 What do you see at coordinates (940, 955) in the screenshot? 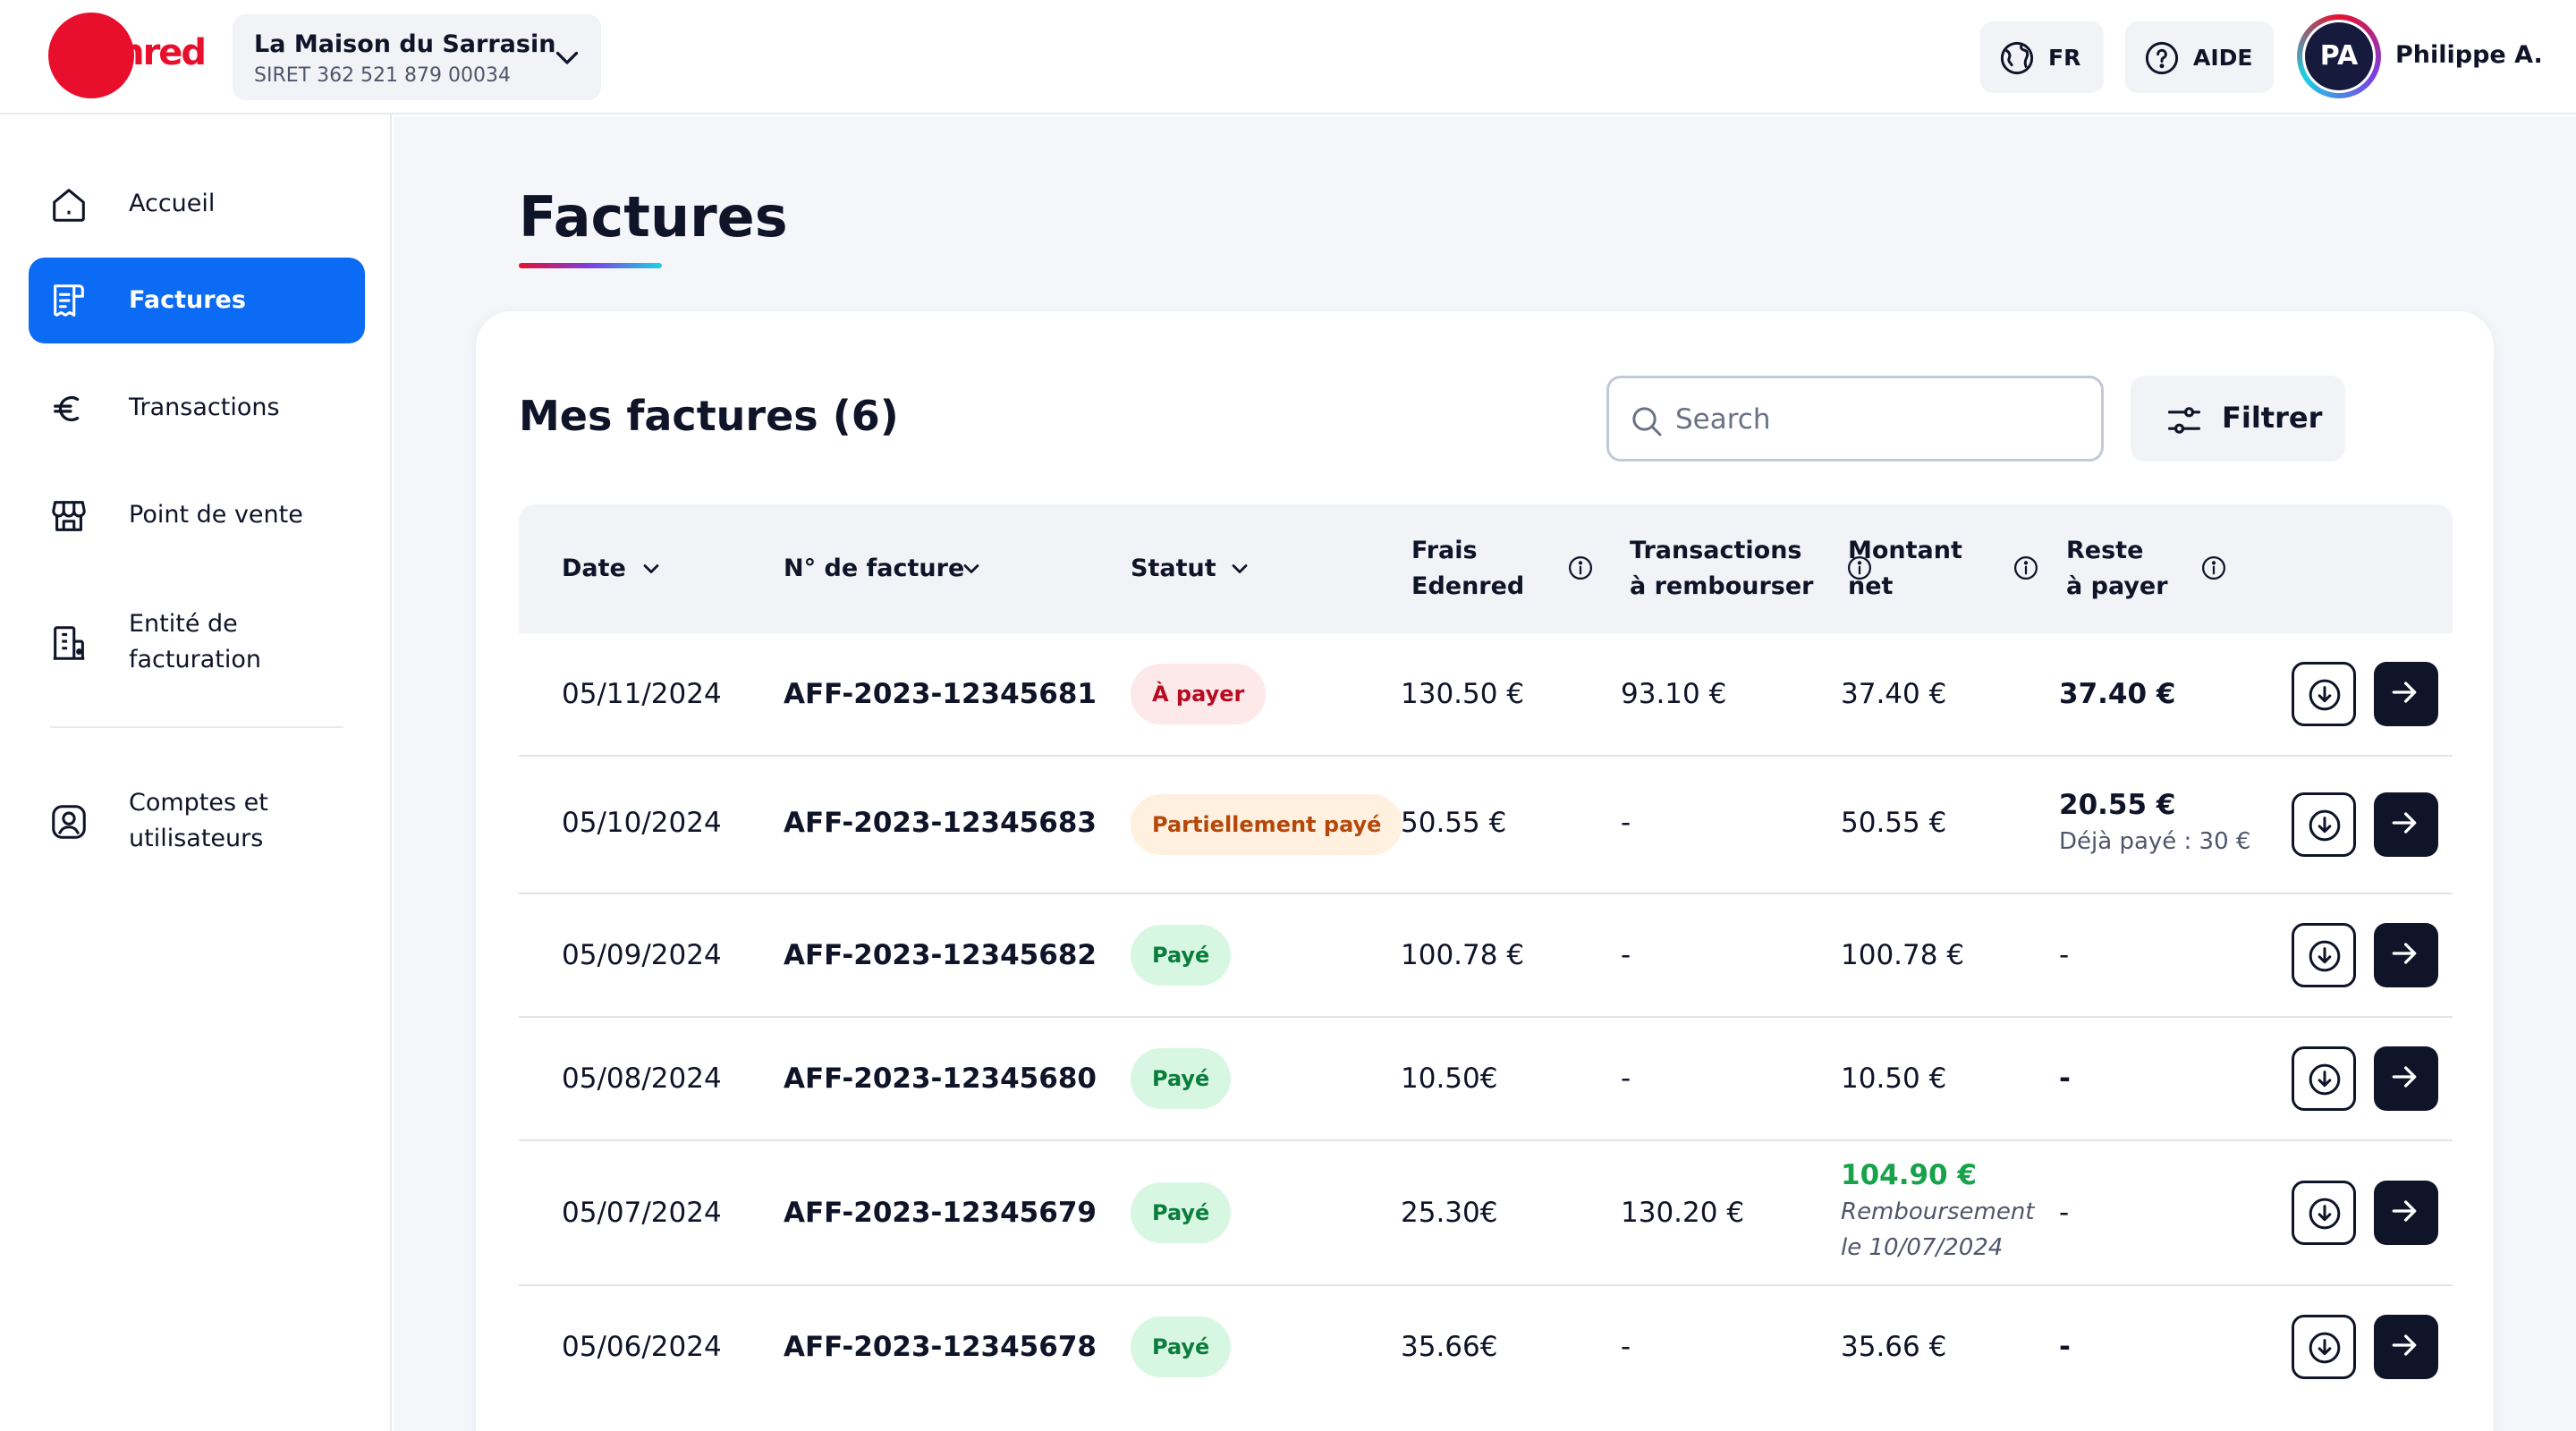
I see `cell-invoice-number: AFF-2023-12345682` at bounding box center [940, 955].